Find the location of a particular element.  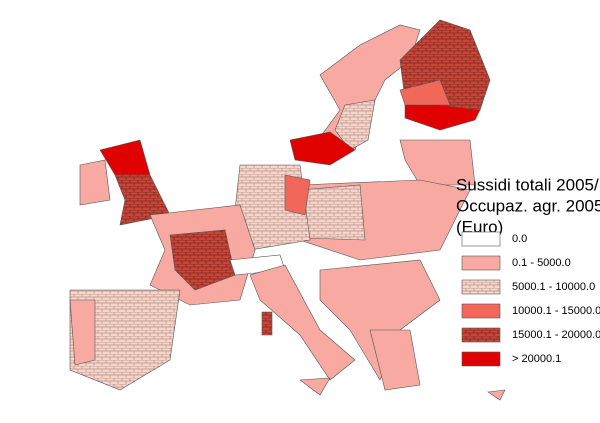

legend-label: 15000.1 - 20000.0 is located at coordinates (556, 335).